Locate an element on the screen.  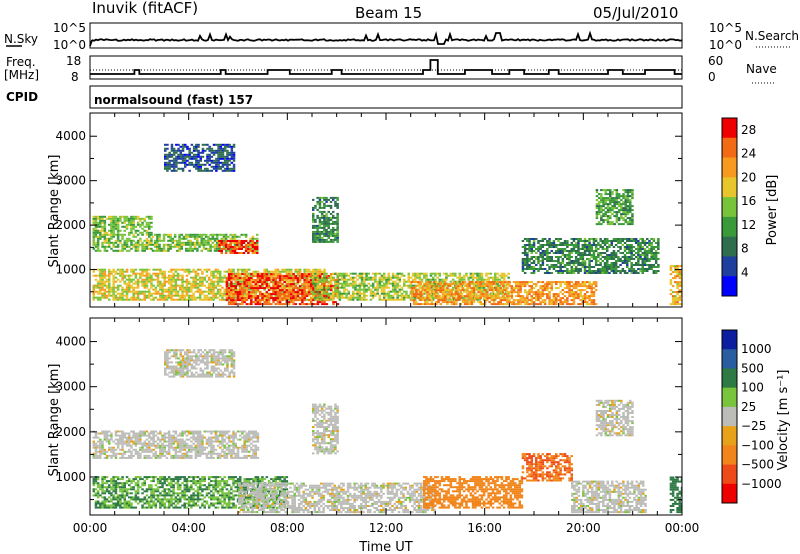
power-cell-1957 is located at coordinates (282, 271).